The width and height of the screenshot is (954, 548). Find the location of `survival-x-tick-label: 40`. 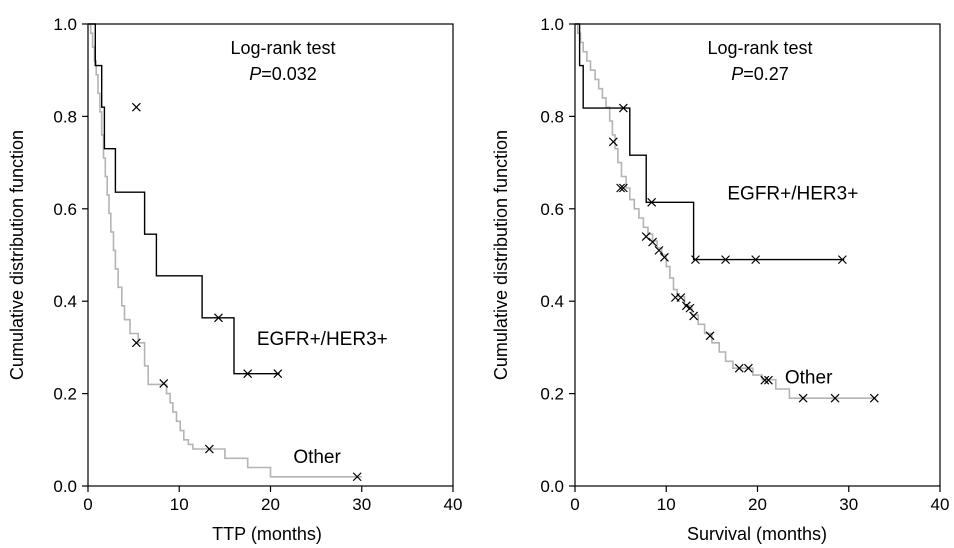

survival-x-tick-label: 40 is located at coordinates (940, 504).